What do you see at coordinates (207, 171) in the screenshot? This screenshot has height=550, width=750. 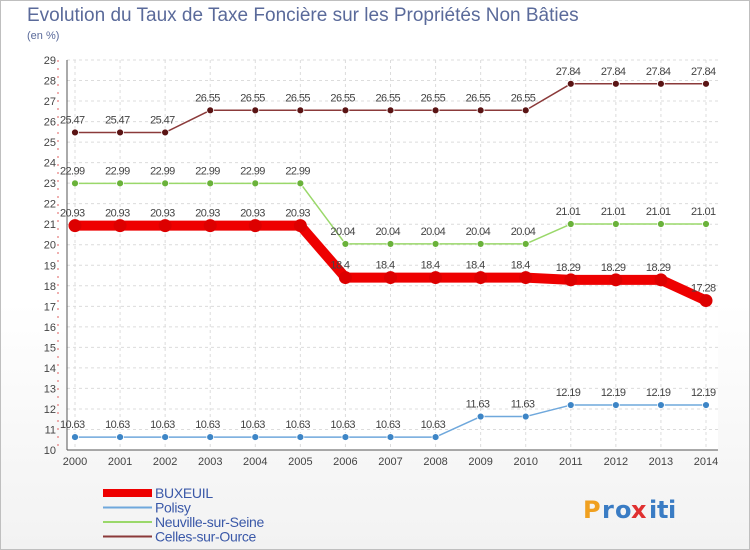 I see `data-label: 22.99` at bounding box center [207, 171].